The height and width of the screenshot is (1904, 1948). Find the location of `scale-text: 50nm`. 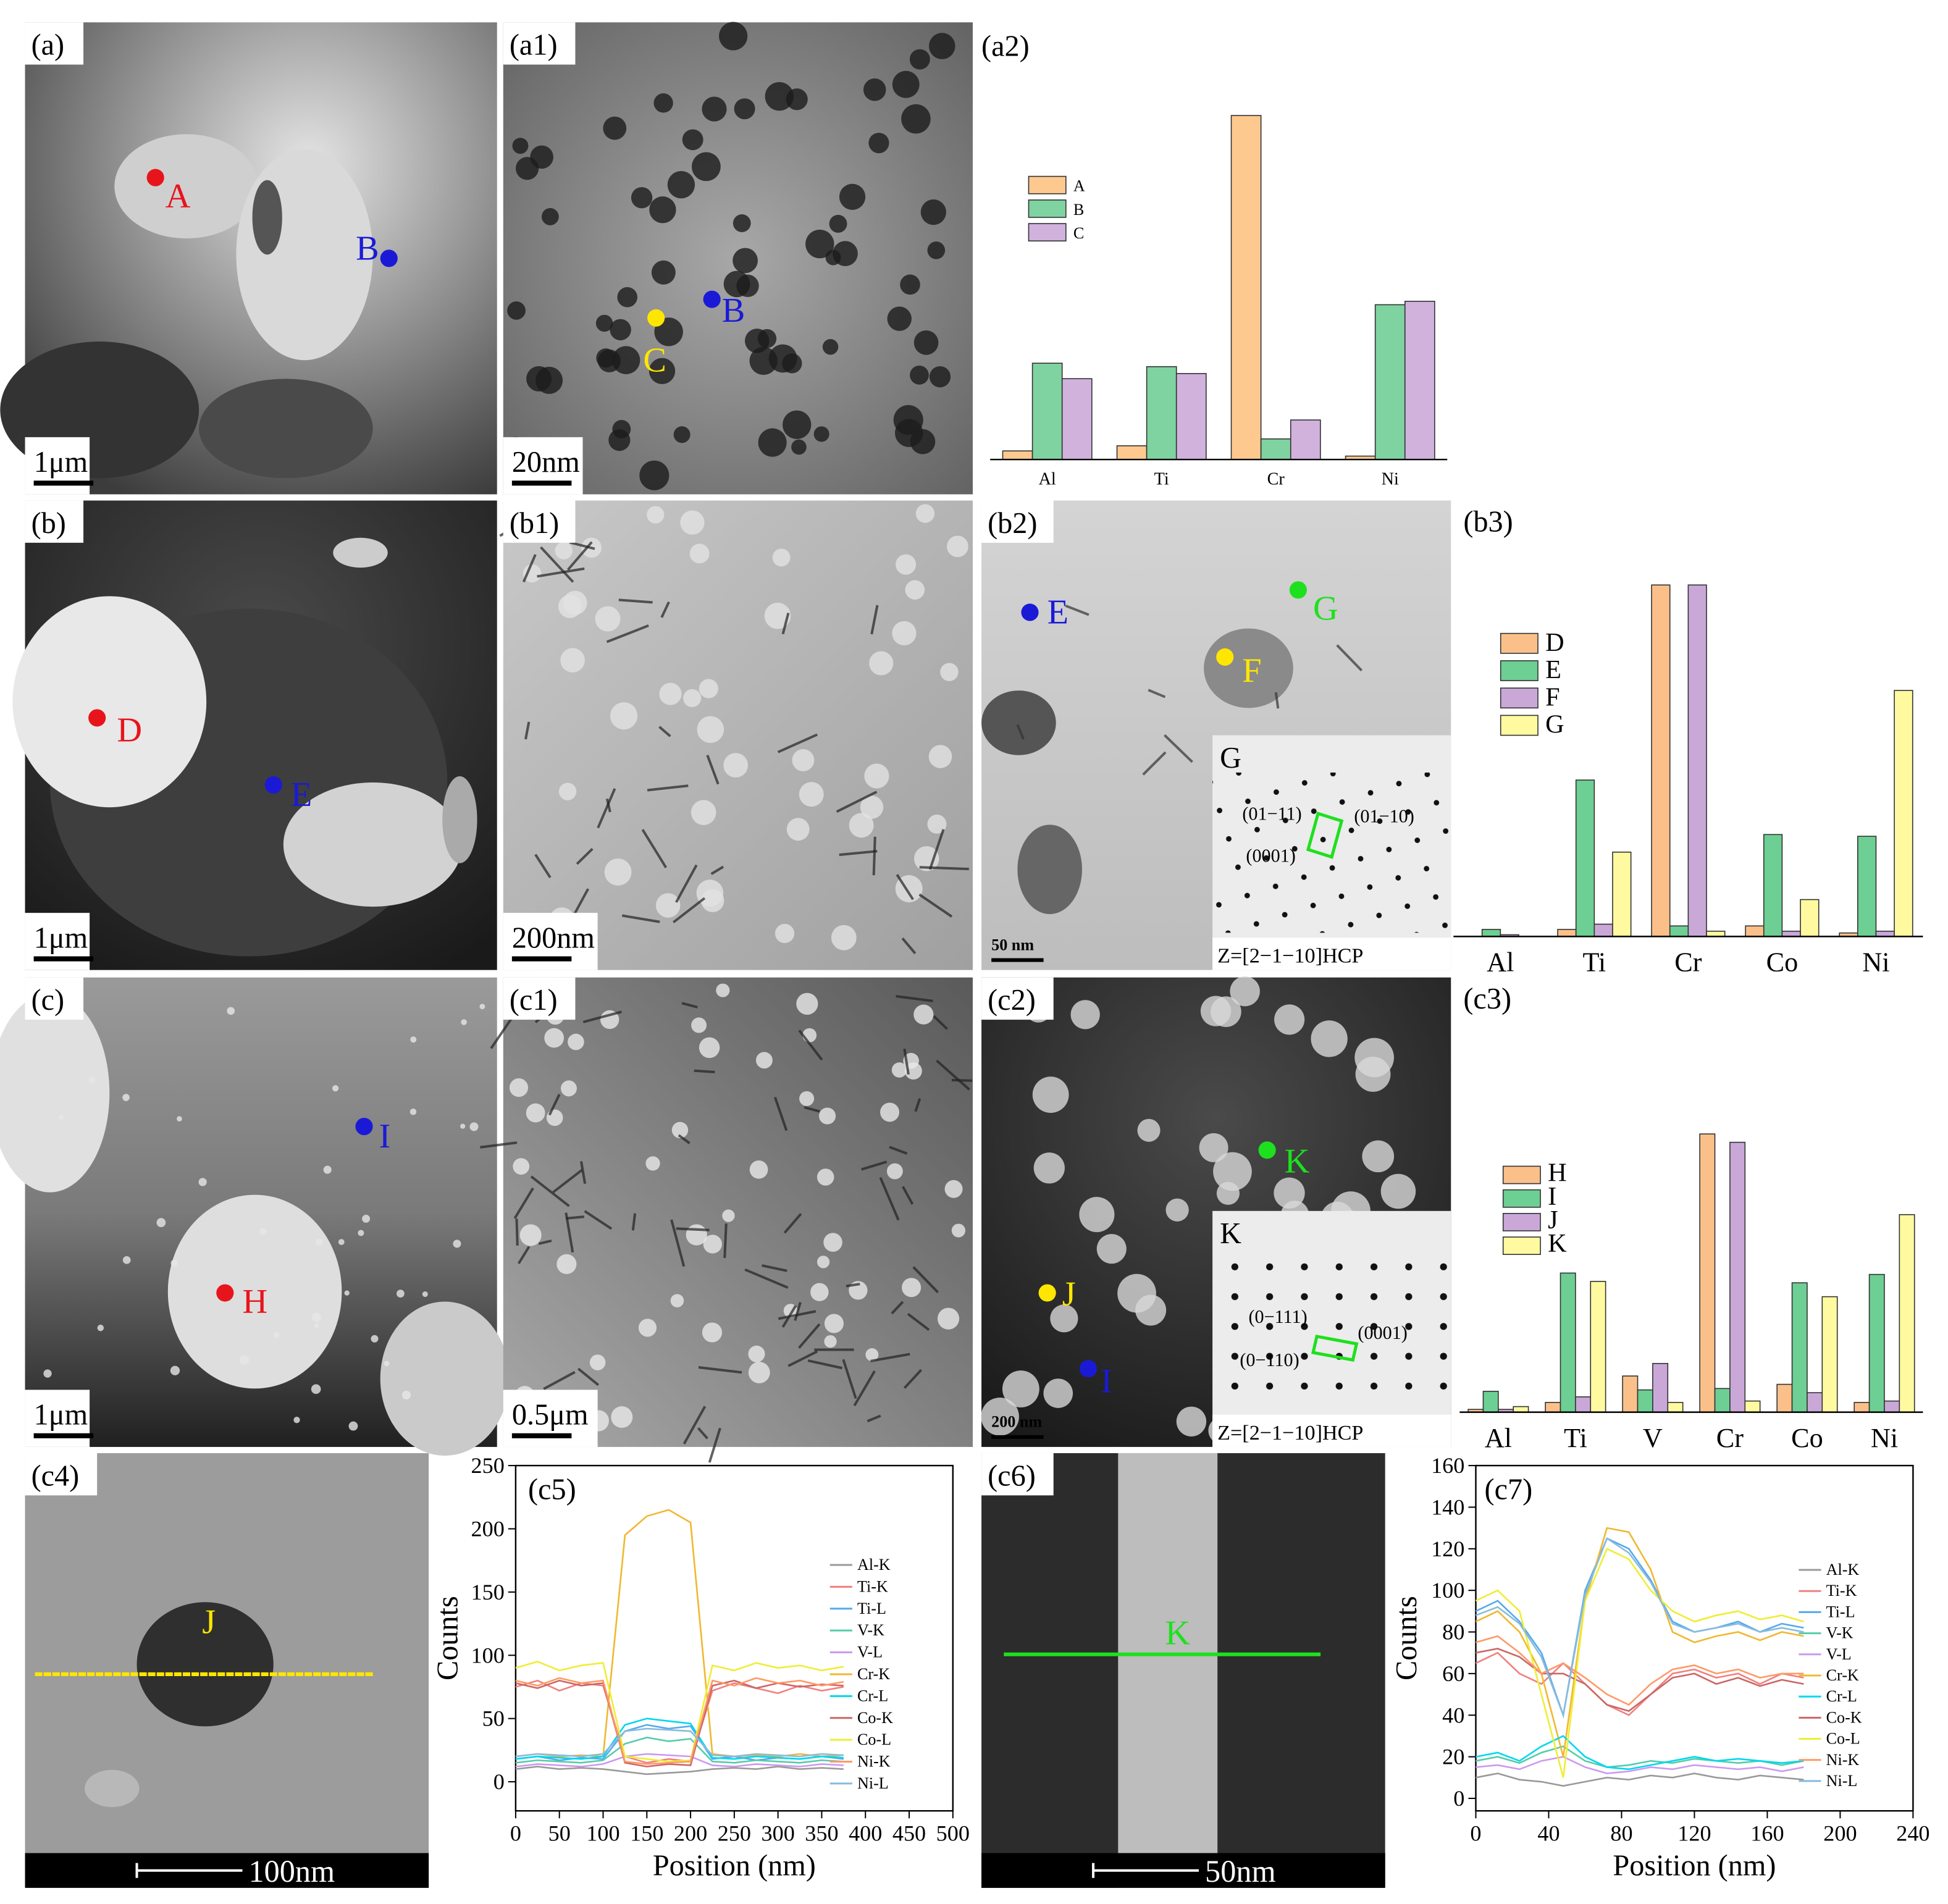

scale-text: 50nm is located at coordinates (1240, 1871).